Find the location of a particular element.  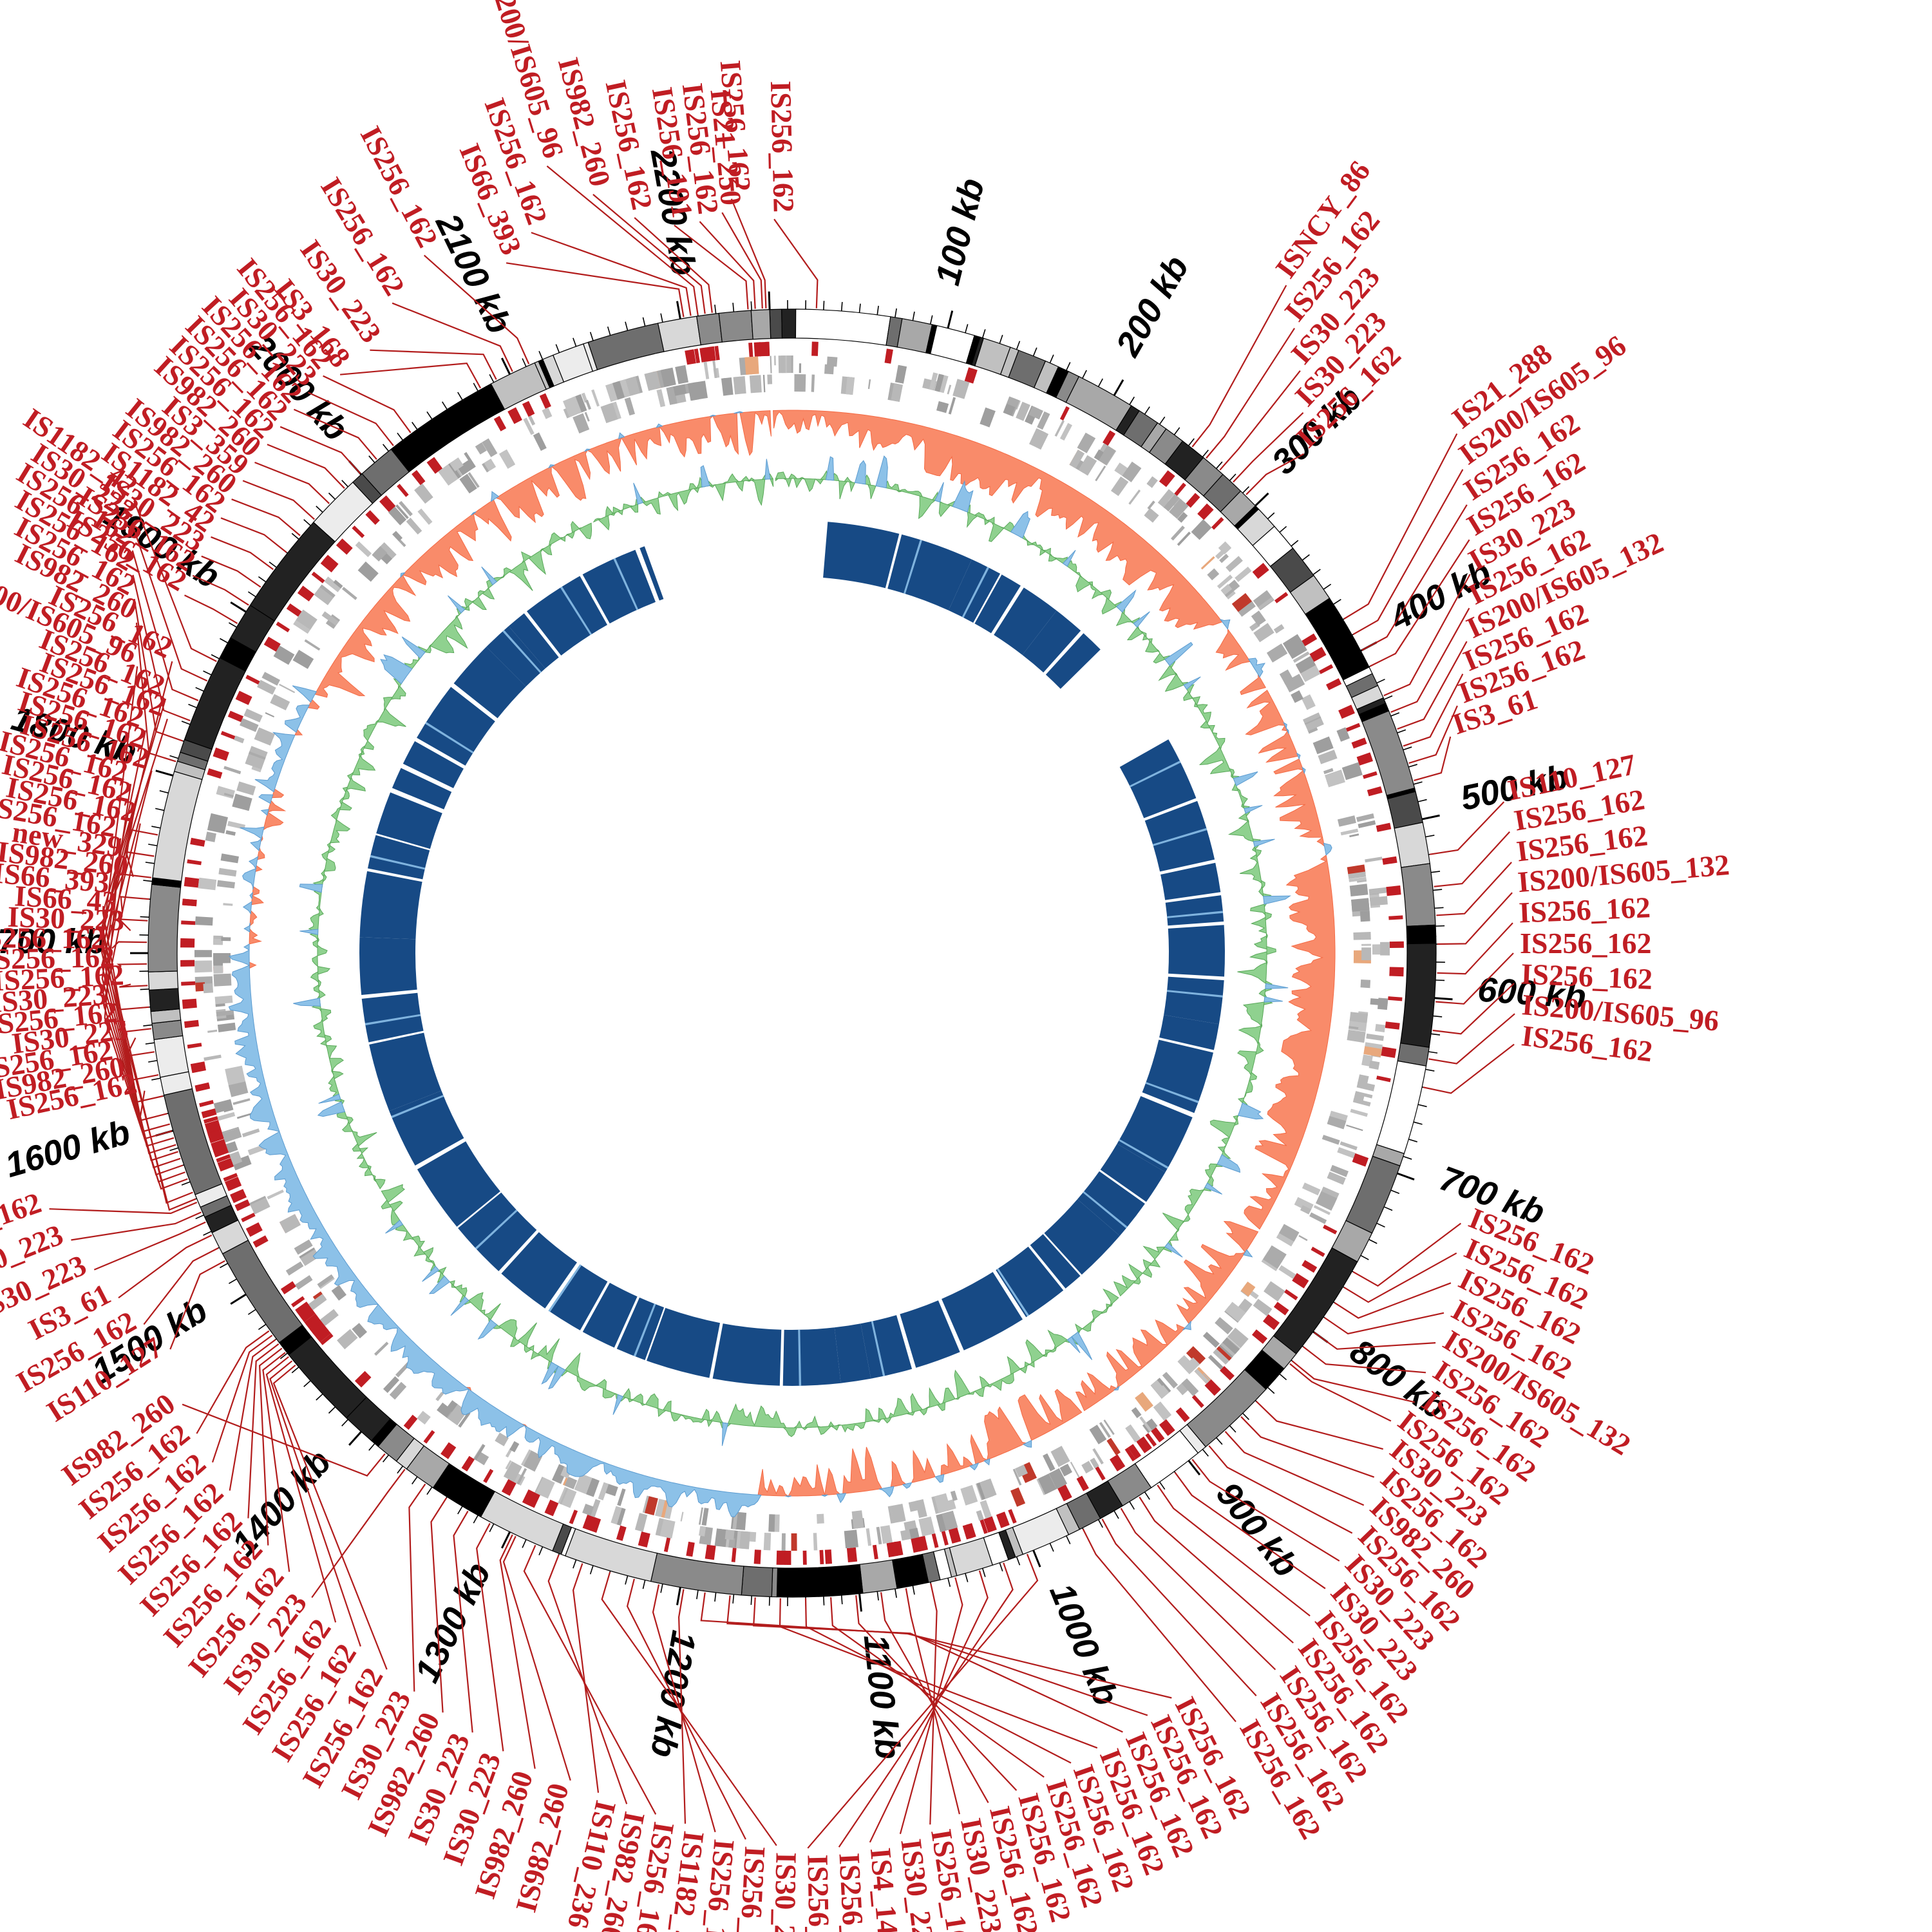

is-element-label: IS30_223 is located at coordinates (785, 1892).